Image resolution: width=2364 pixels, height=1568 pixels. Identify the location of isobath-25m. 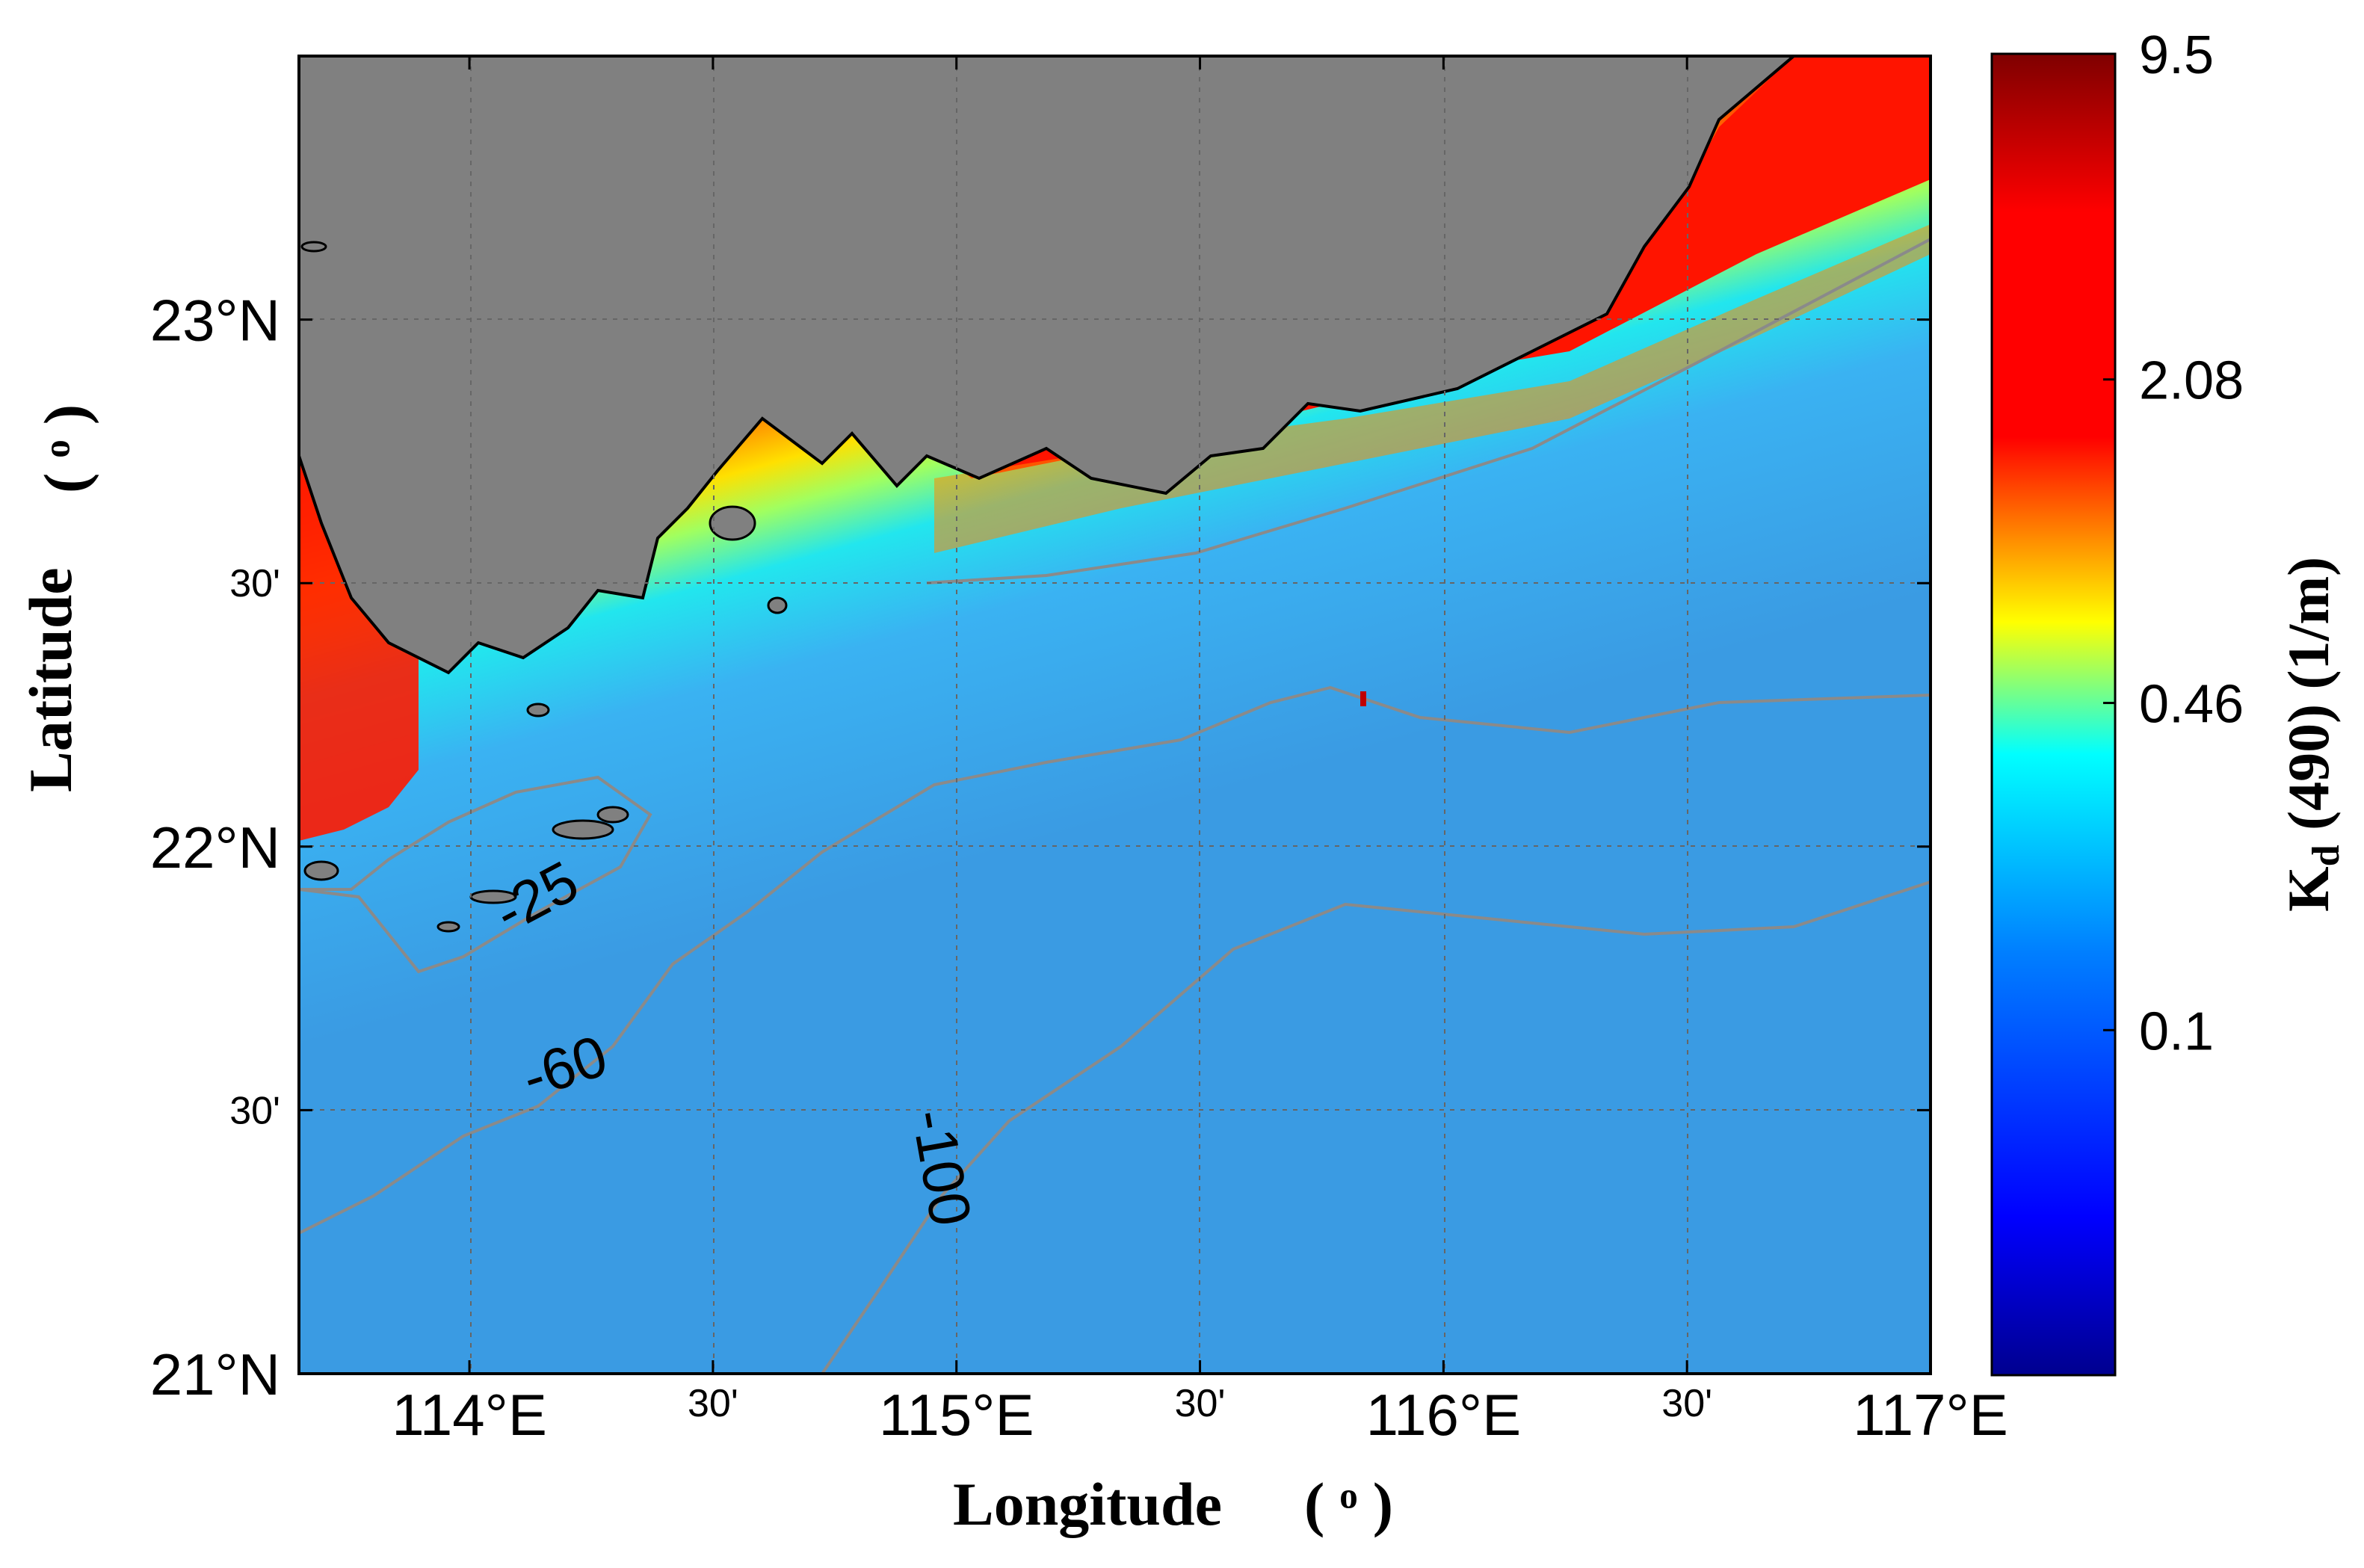
(475, 874).